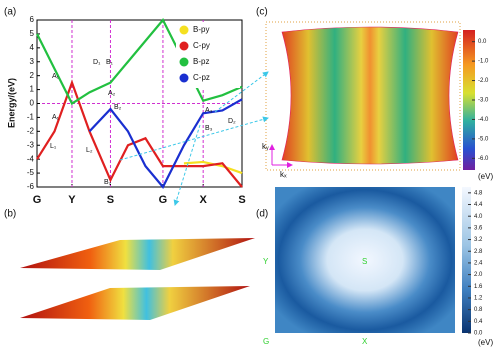  What do you see at coordinates (478, 263) in the screenshot?
I see `colorbar-tick-label: 2.4` at bounding box center [478, 263].